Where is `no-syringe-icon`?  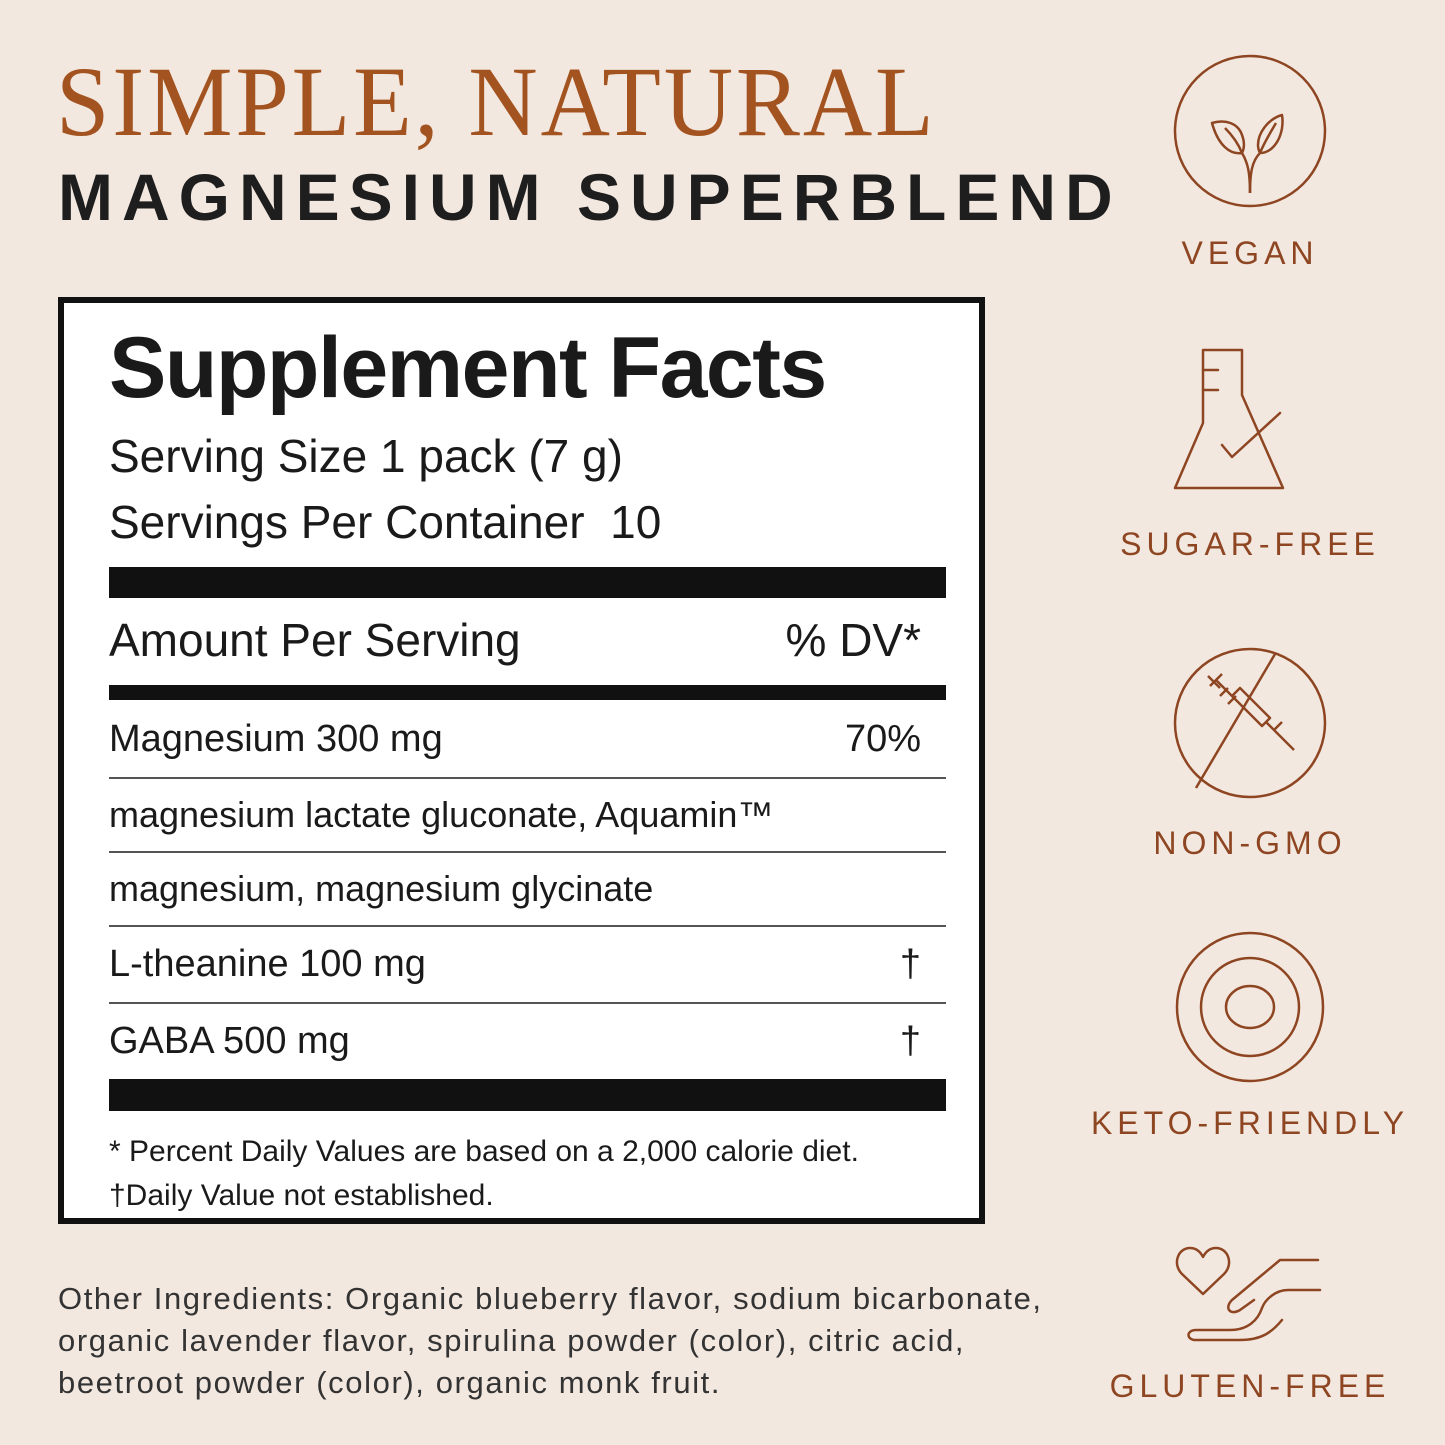 no-syringe-icon is located at coordinates (1250, 724).